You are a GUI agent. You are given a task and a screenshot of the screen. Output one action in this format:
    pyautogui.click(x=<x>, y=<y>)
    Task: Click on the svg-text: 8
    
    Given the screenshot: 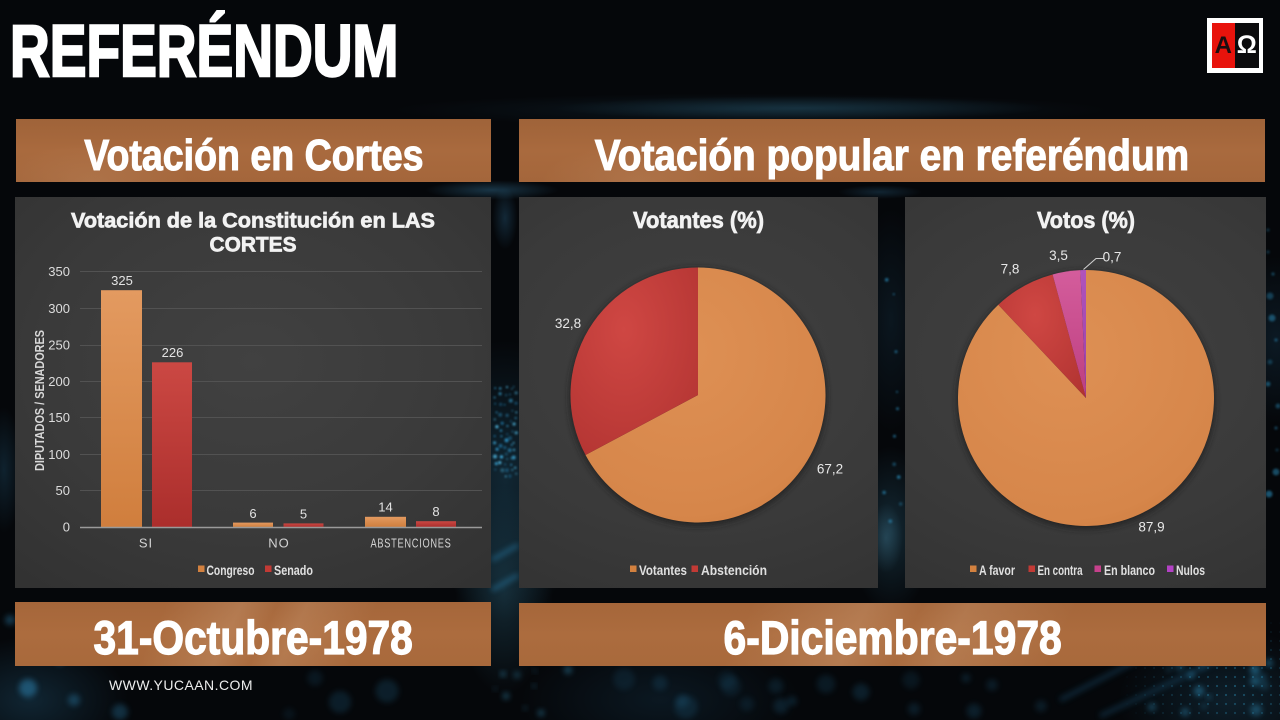 What is the action you would take?
    pyautogui.click(x=435, y=511)
    